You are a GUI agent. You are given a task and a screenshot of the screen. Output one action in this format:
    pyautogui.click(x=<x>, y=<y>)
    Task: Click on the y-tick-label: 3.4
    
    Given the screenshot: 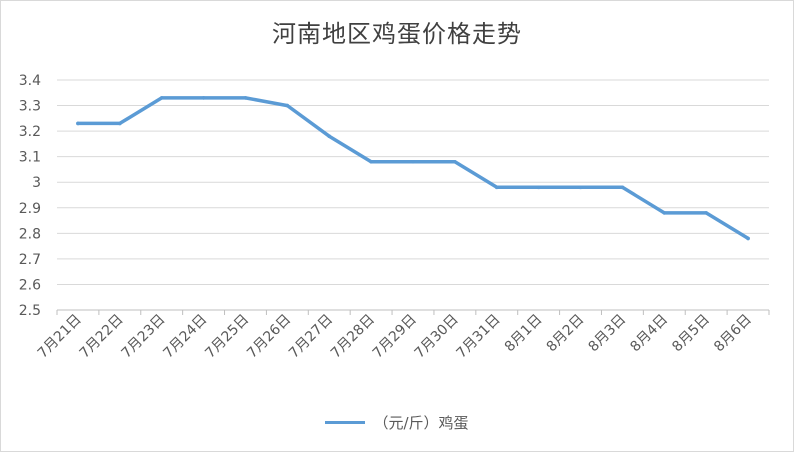 What is the action you would take?
    pyautogui.click(x=30, y=81)
    